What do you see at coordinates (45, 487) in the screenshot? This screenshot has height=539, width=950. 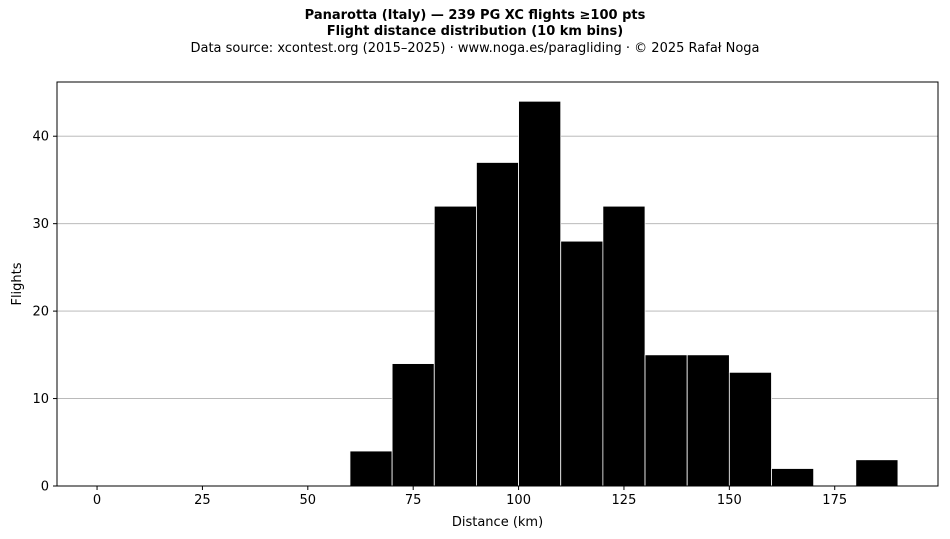 I see `y-tick-label: 0` at bounding box center [45, 487].